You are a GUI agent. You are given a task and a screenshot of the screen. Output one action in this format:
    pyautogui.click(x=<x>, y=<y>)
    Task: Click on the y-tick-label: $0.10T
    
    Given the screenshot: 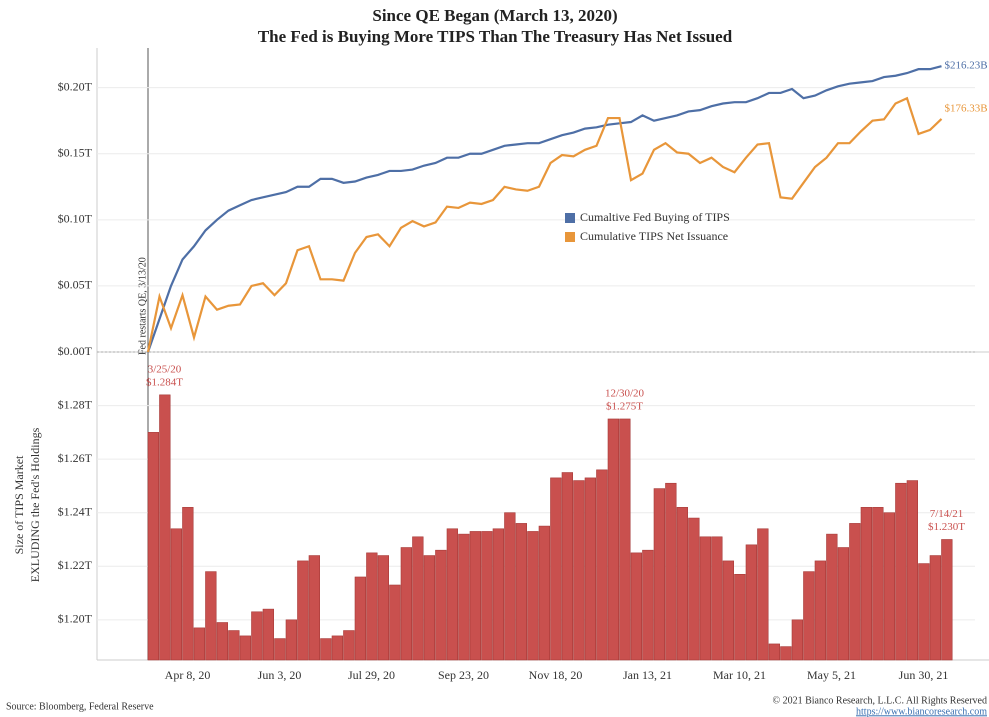 What is the action you would take?
    pyautogui.click(x=75, y=219)
    